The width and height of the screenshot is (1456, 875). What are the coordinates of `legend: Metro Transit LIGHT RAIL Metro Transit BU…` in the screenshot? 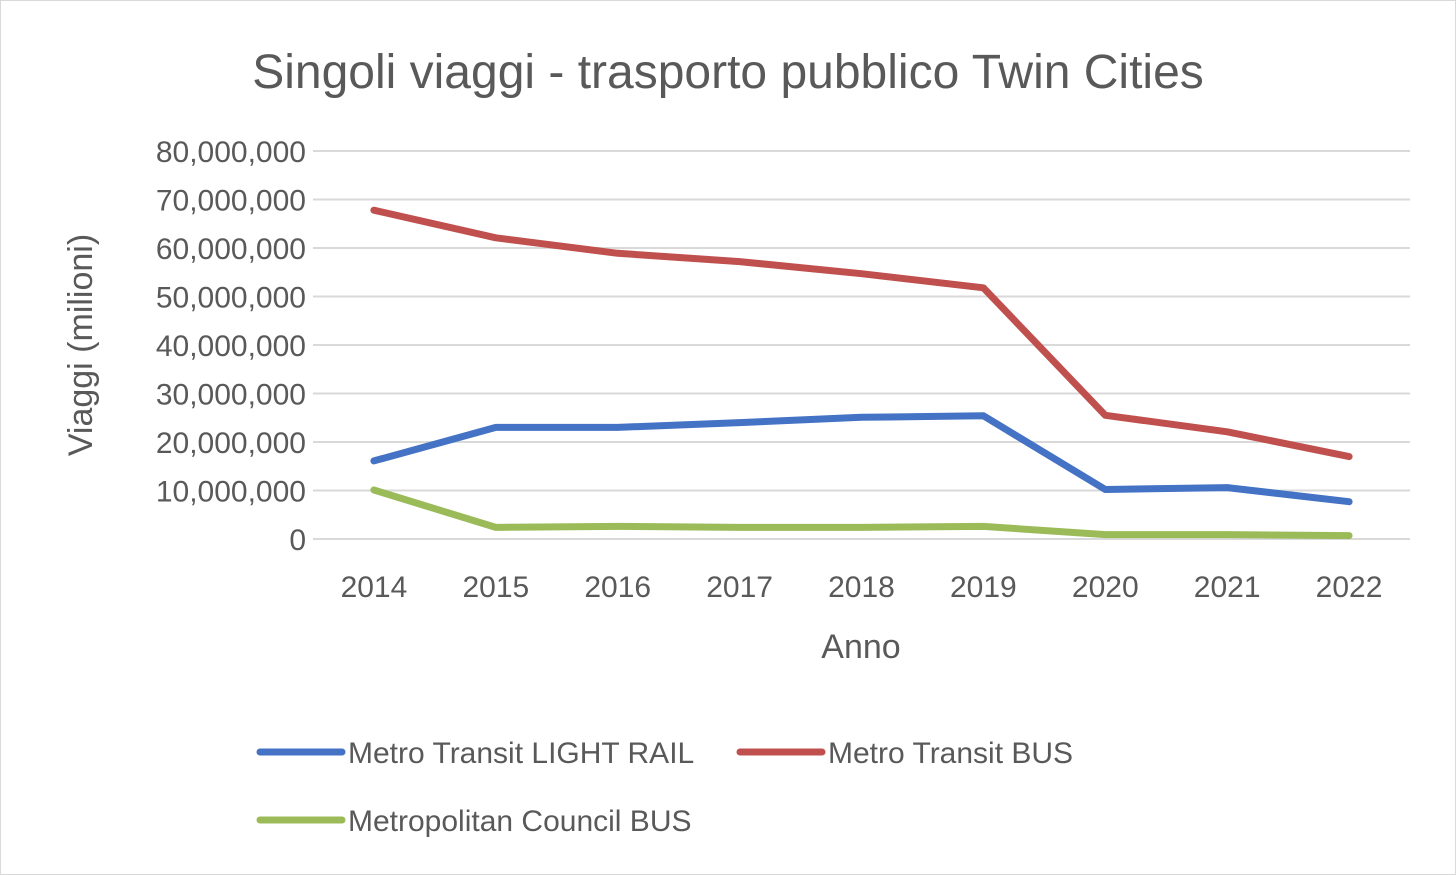 It's located at (664, 787).